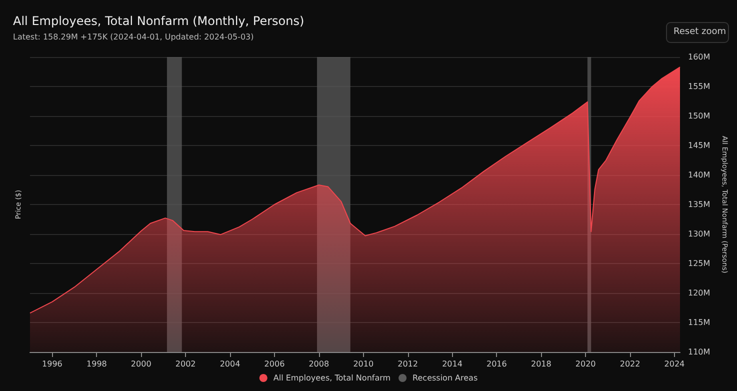 The height and width of the screenshot is (391, 737). Describe the element at coordinates (230, 364) in the screenshot. I see `x-tick-label: 2004` at that location.